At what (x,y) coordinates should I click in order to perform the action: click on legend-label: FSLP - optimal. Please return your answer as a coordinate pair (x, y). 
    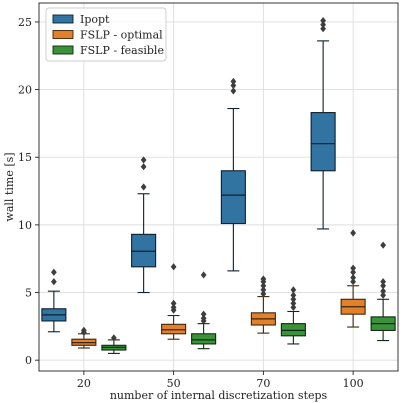
    Looking at the image, I should click on (121, 35).